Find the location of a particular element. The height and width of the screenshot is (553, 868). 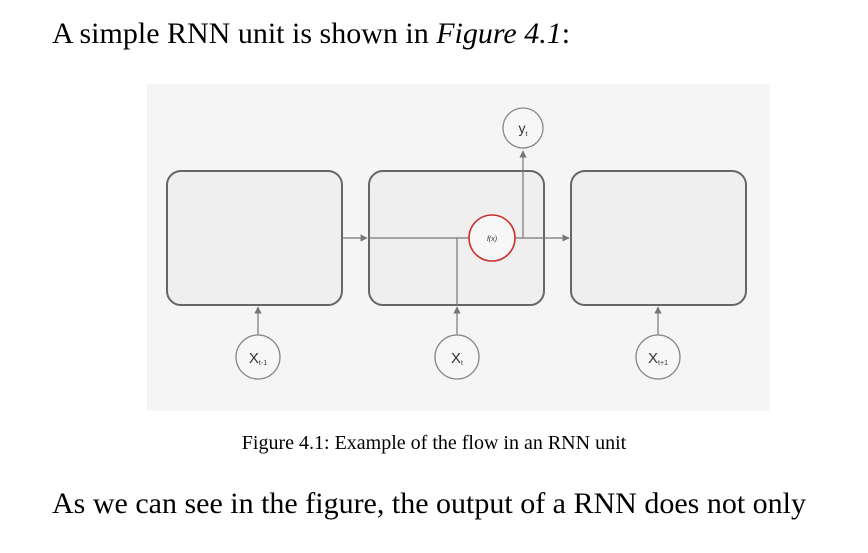

input-node-next is located at coordinates (658, 357).